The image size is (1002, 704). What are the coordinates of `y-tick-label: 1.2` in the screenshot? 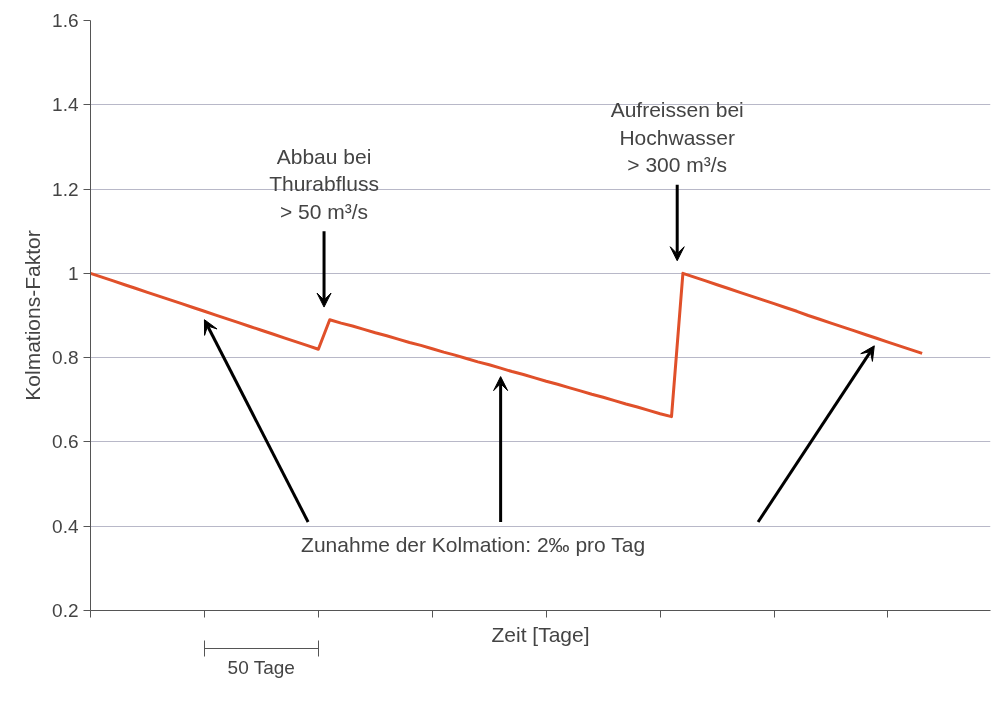 It's located at (65, 189).